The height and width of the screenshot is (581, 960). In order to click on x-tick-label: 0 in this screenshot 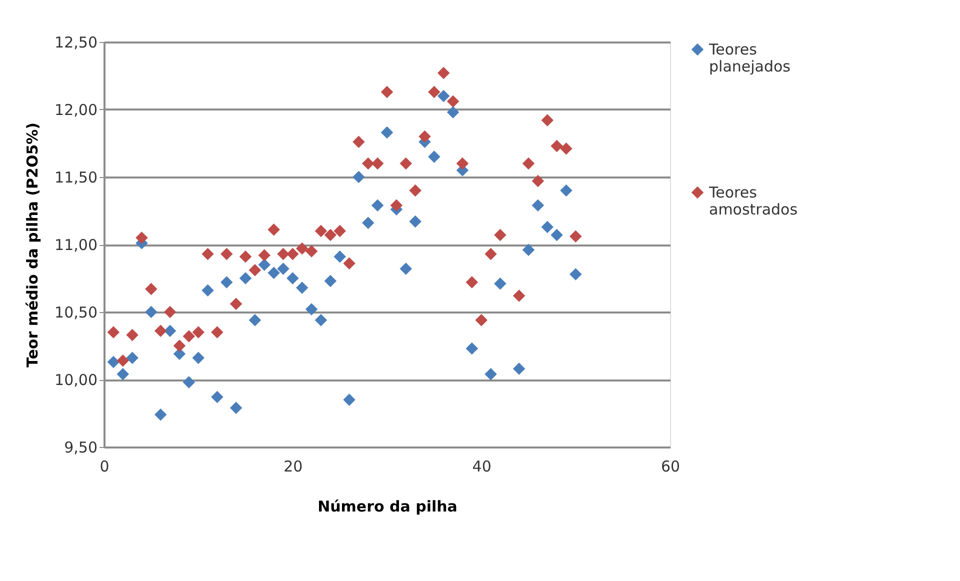, I will do `click(105, 467)`.